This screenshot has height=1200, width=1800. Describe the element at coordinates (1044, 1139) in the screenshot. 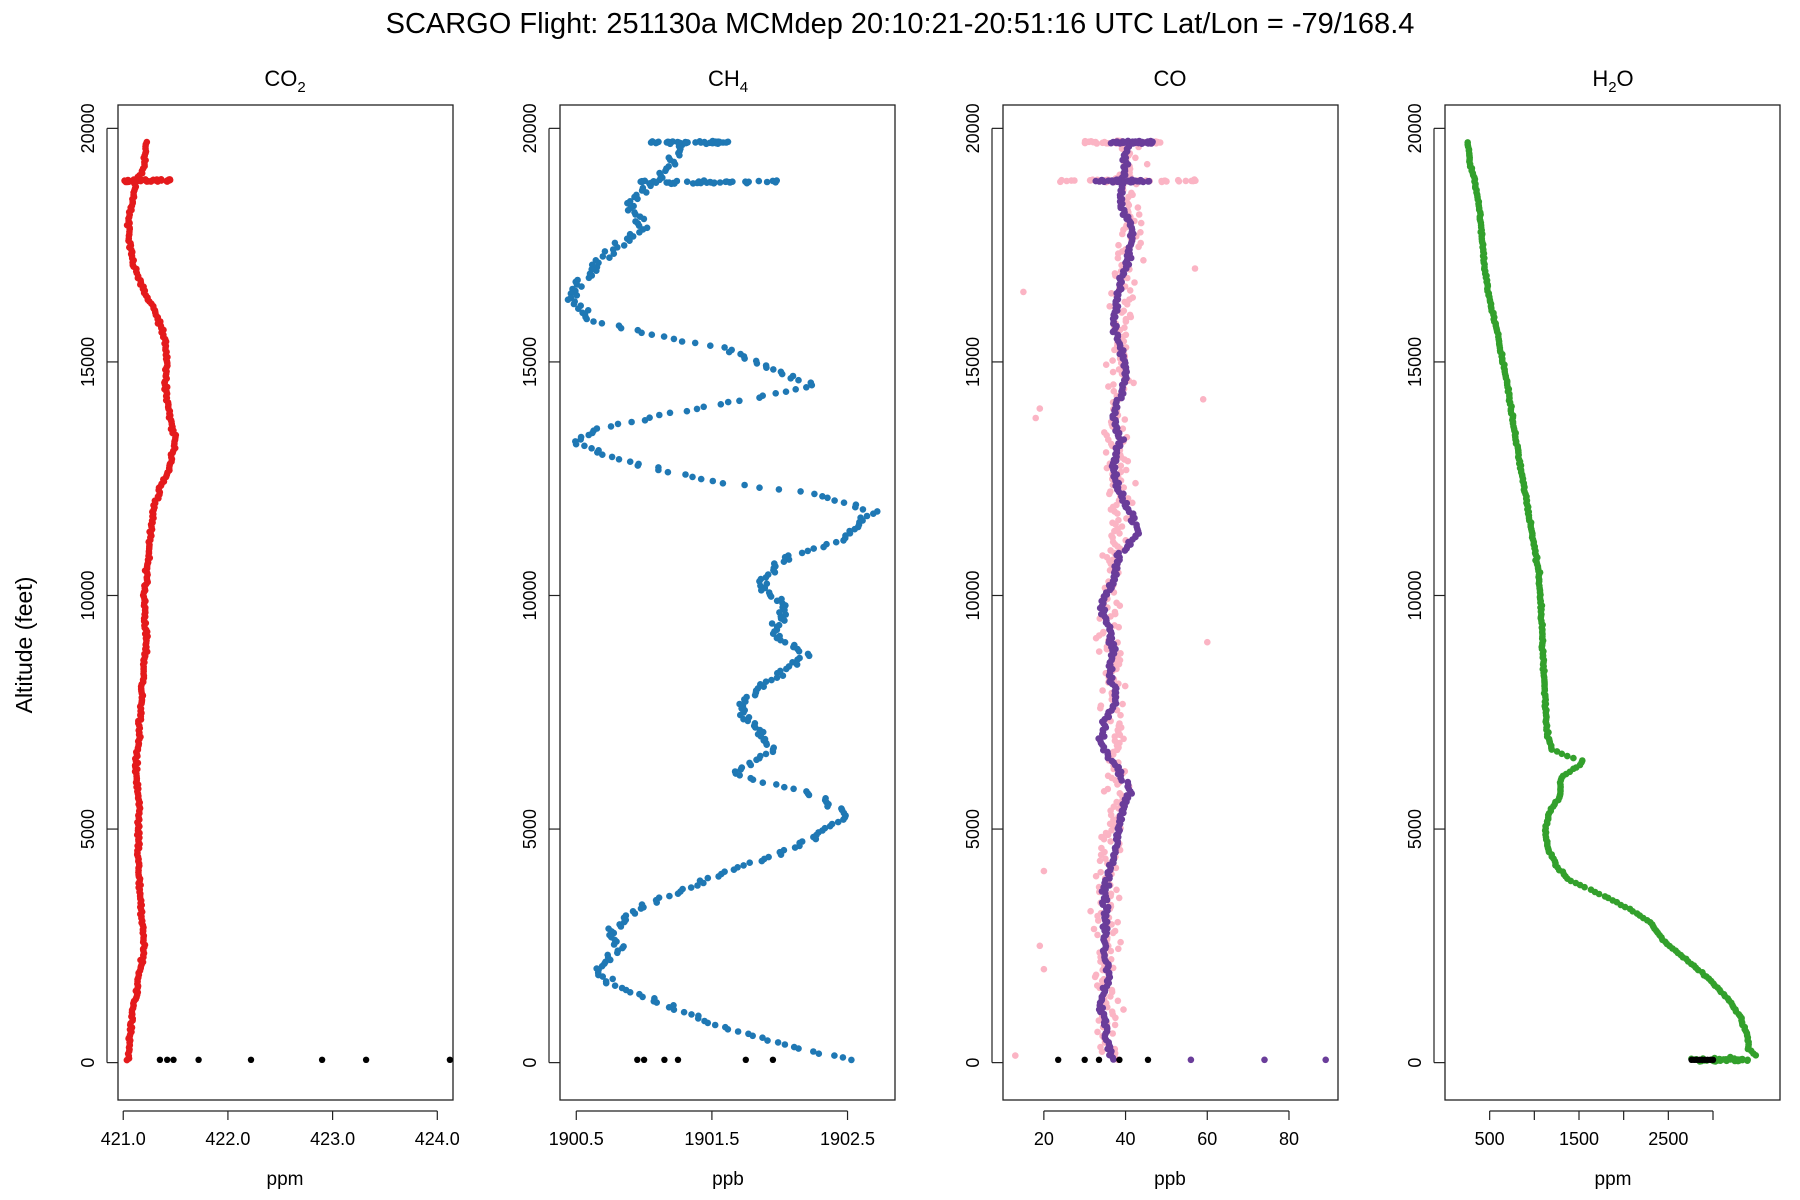

I see `x-tick-label: 20` at that location.